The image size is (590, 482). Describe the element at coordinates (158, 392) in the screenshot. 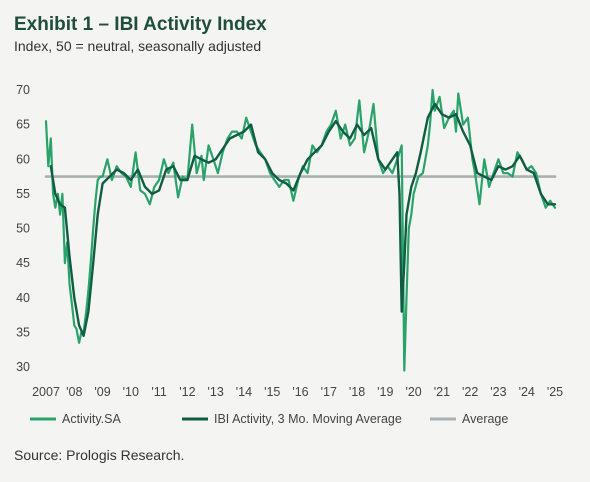

I see `x-tick-label: '11` at that location.